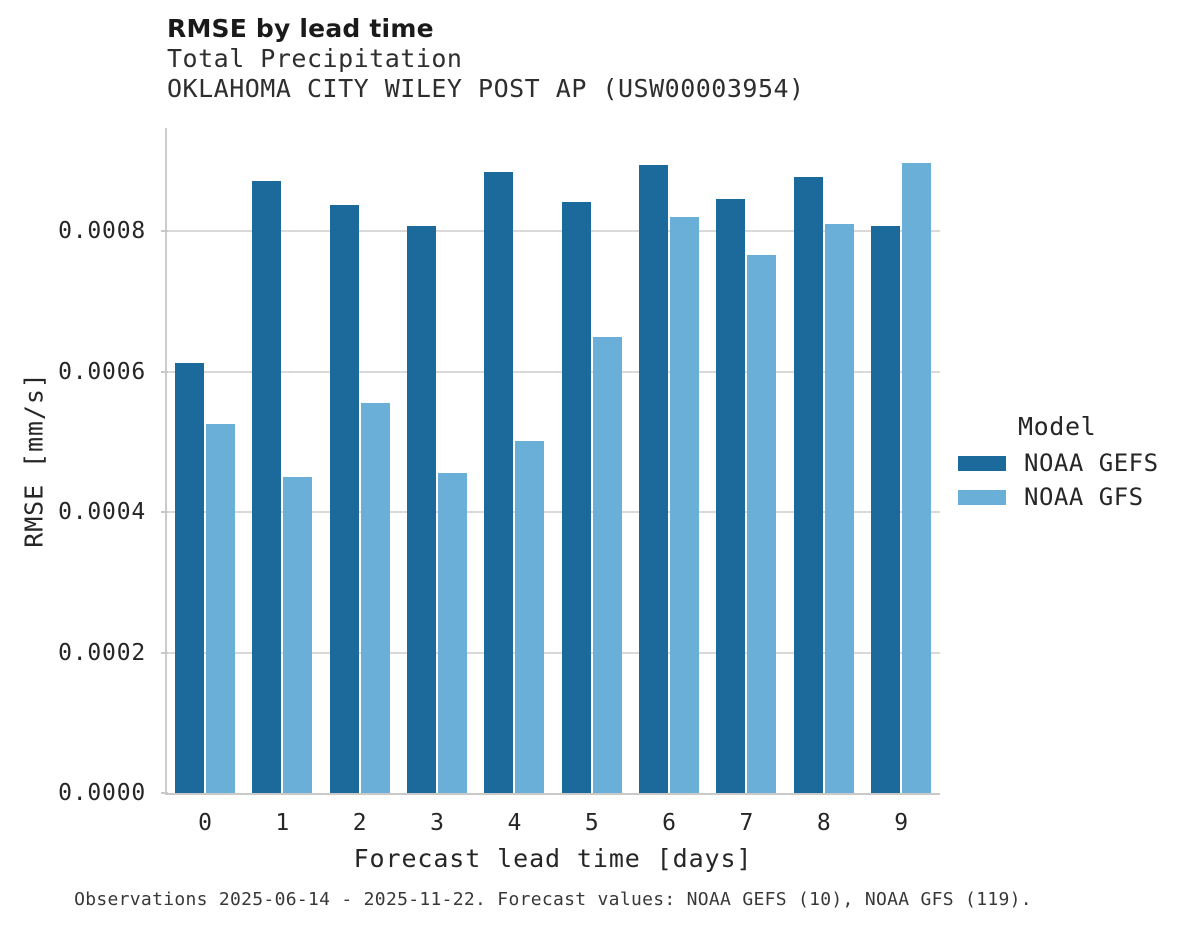  I want to click on x-tick-label-4: 4, so click(514, 823).